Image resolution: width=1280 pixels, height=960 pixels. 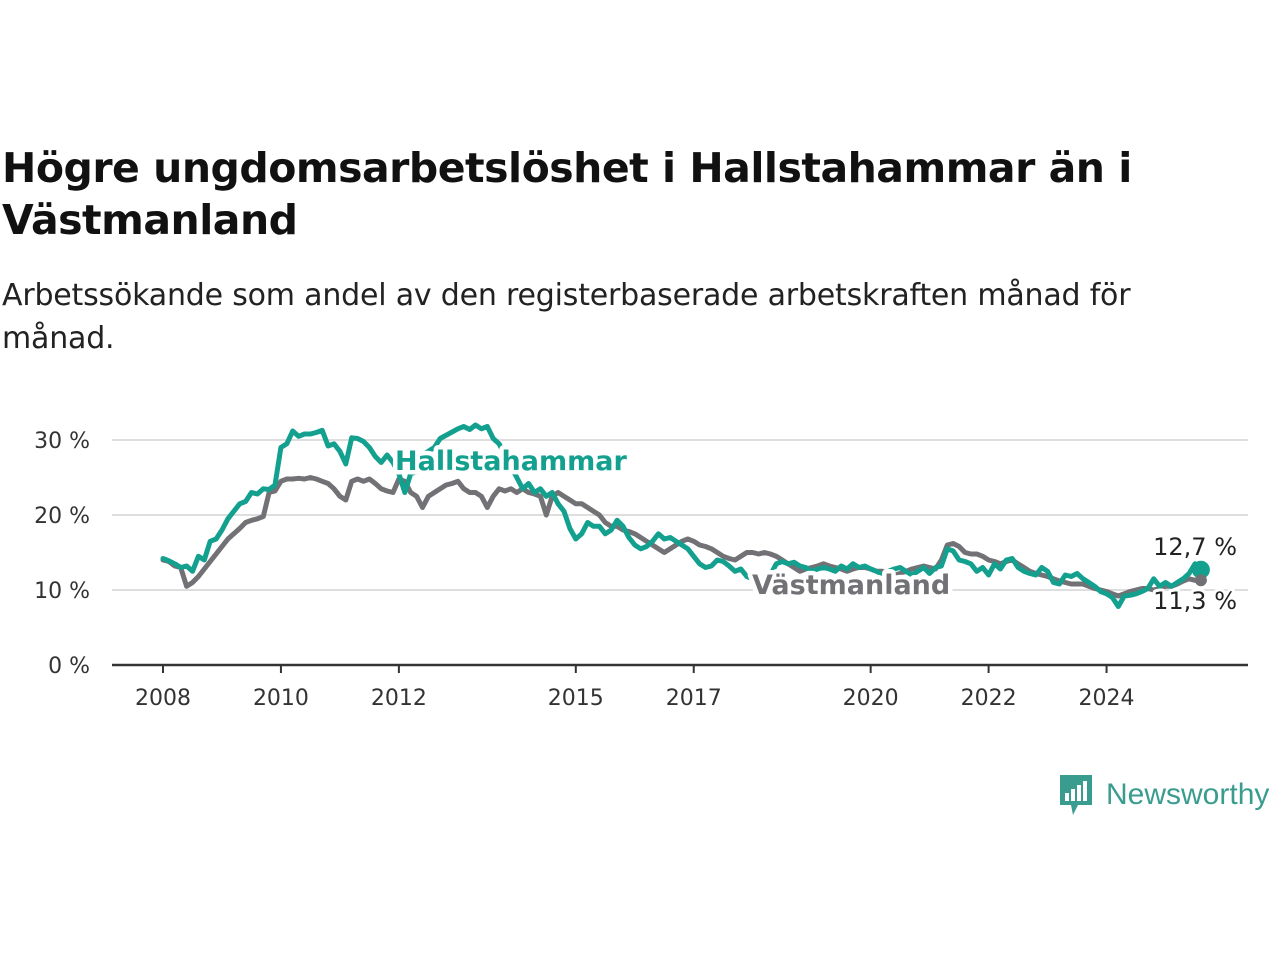 What do you see at coordinates (281, 698) in the screenshot?
I see `x-tick-label: 2010` at bounding box center [281, 698].